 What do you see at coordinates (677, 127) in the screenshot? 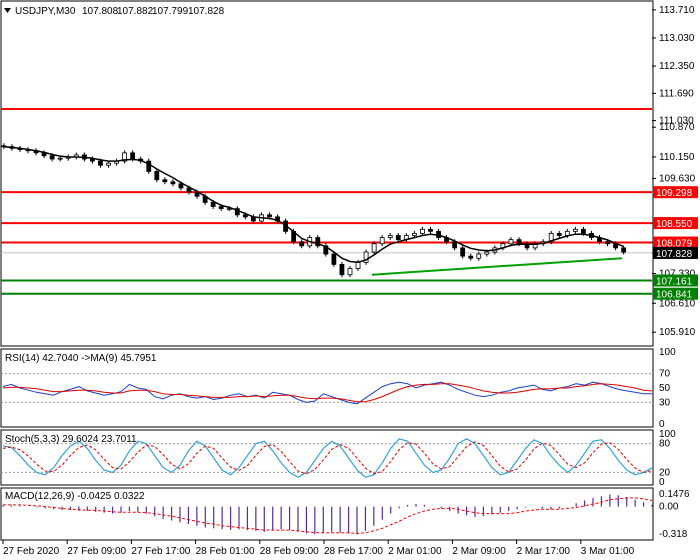
I see `price-tick-label: 110.870` at bounding box center [677, 127].